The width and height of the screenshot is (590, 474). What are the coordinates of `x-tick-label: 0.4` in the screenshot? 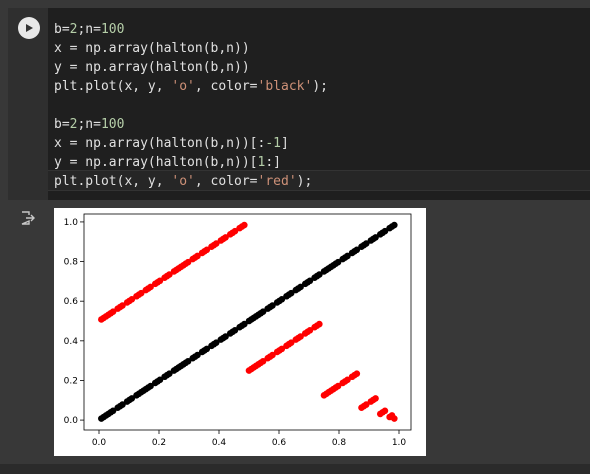 It's located at (219, 443).